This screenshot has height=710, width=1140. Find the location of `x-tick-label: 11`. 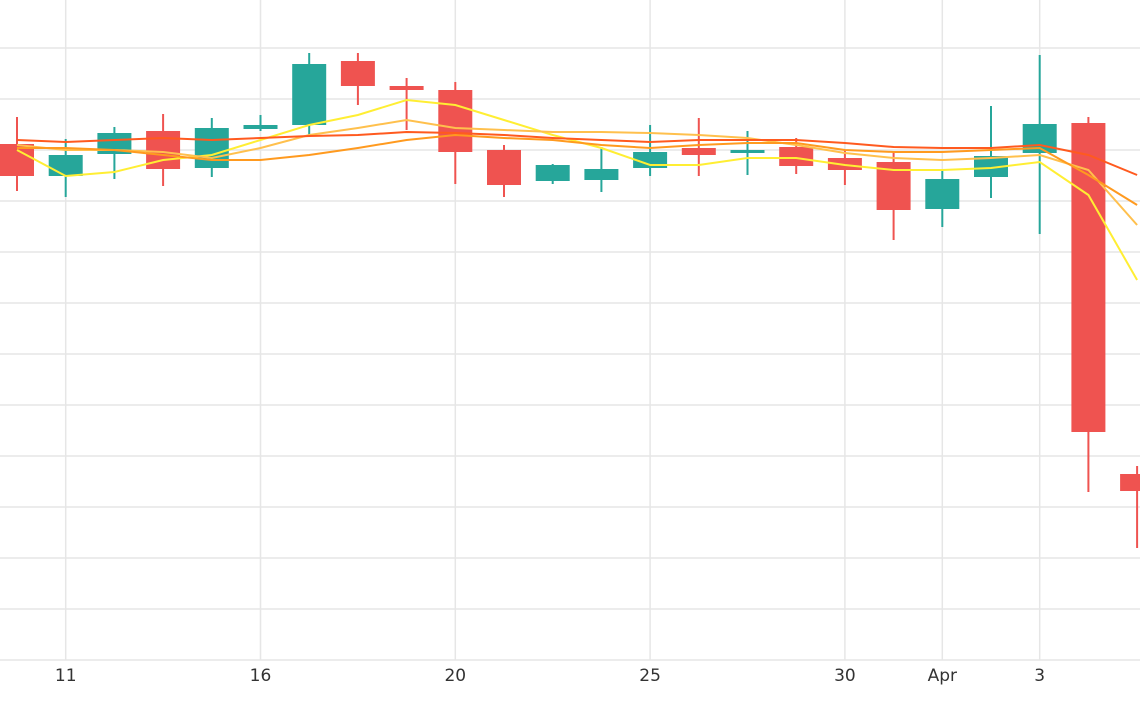

x-tick-label: 11 is located at coordinates (66, 676).